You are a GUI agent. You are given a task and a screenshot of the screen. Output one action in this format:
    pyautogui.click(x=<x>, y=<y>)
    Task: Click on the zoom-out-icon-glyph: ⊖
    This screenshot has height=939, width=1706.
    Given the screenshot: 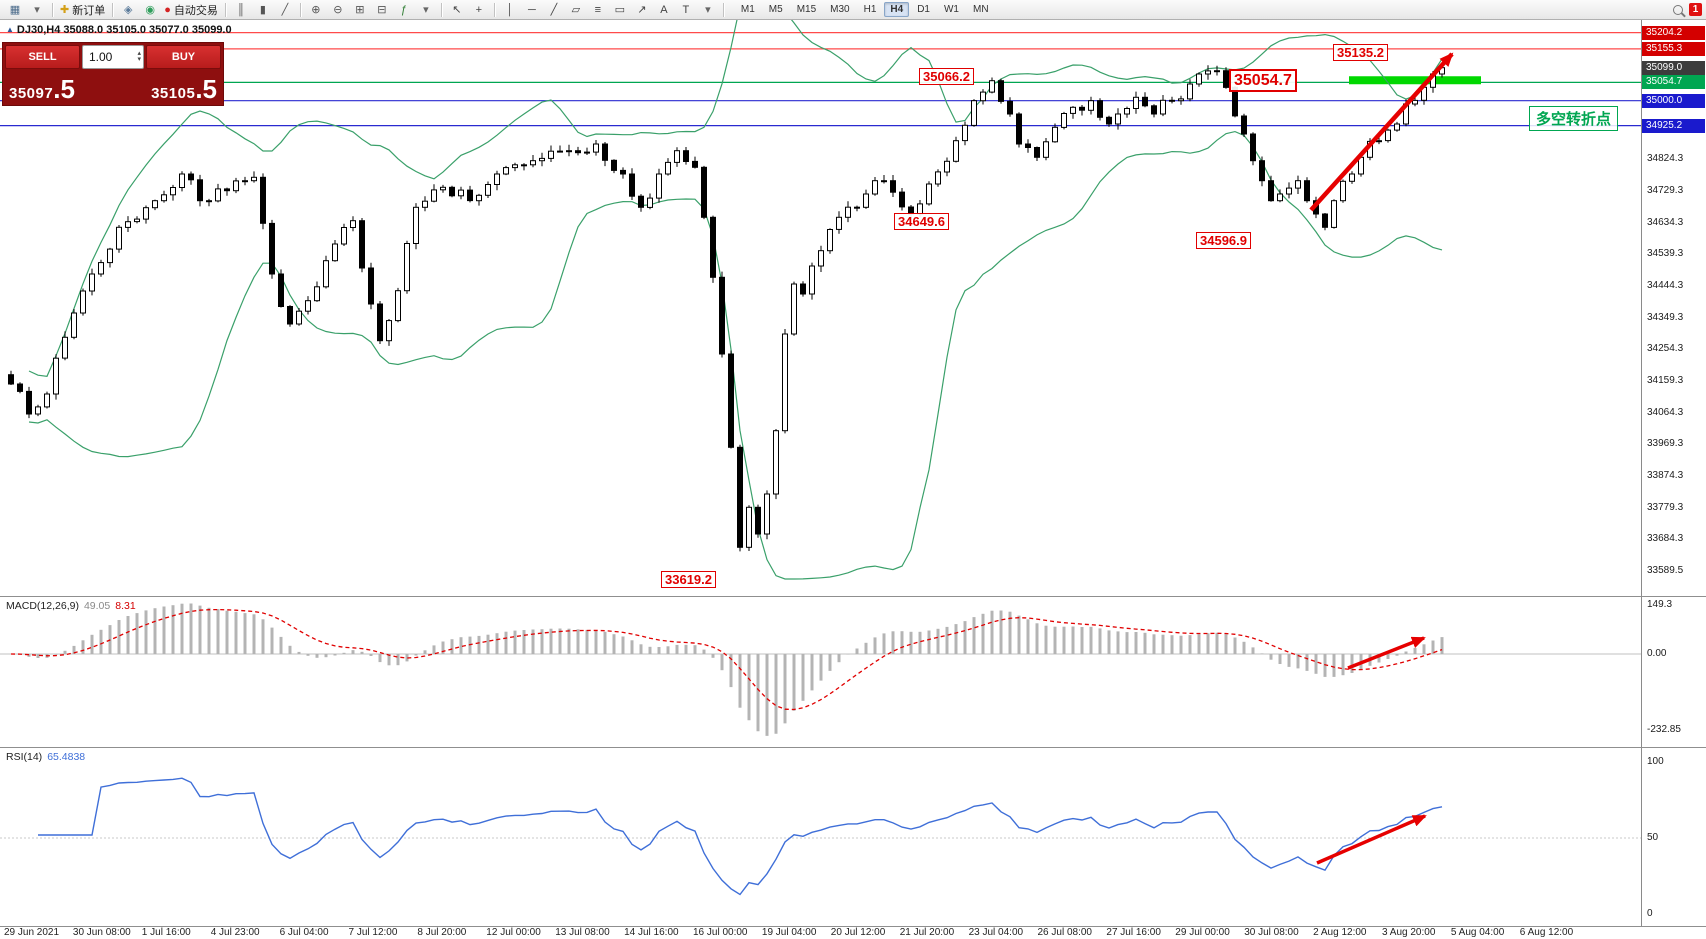 What is the action you would take?
    pyautogui.click(x=338, y=9)
    